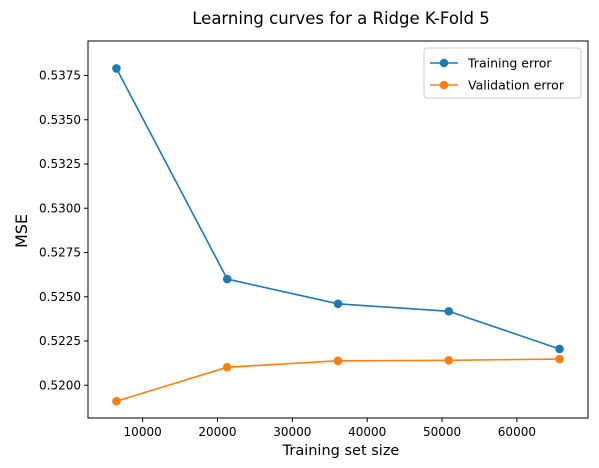 This screenshot has height=468, width=599. I want to click on y-tick-label: 0.5350, so click(60, 120).